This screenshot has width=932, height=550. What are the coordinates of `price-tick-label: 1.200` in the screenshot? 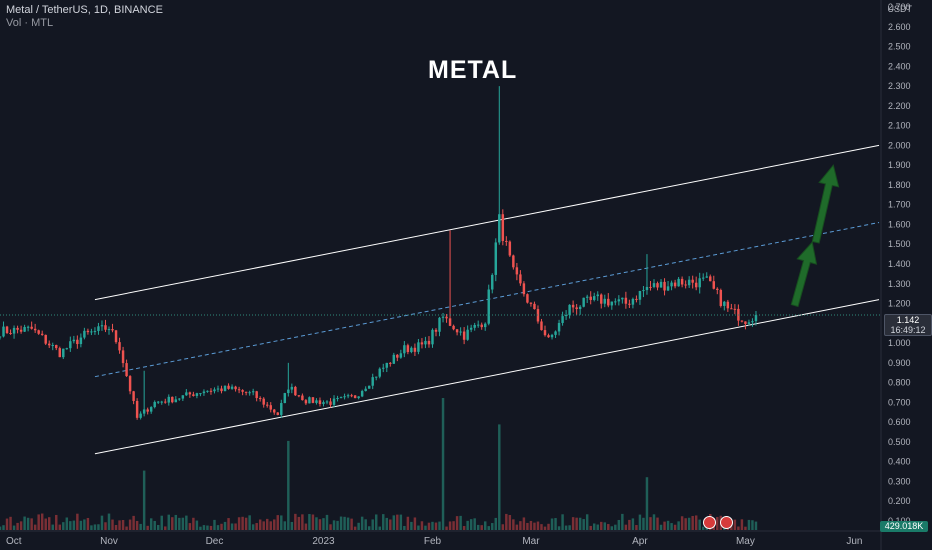 It's located at (899, 304).